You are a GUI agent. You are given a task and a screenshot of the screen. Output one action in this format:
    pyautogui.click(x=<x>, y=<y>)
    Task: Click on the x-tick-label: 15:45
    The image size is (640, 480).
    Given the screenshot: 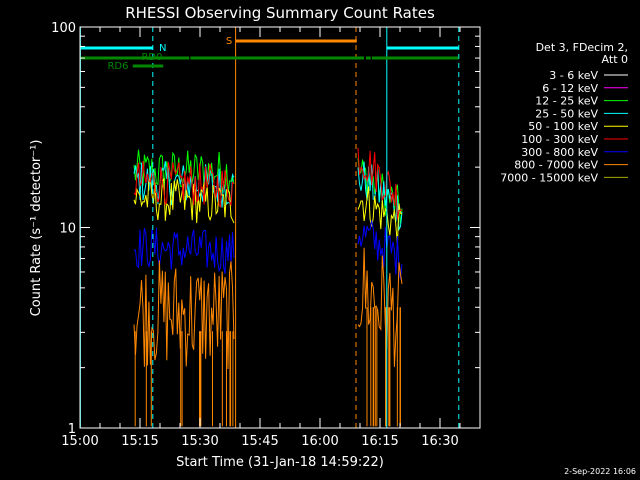 What is the action you would take?
    pyautogui.click(x=259, y=441)
    